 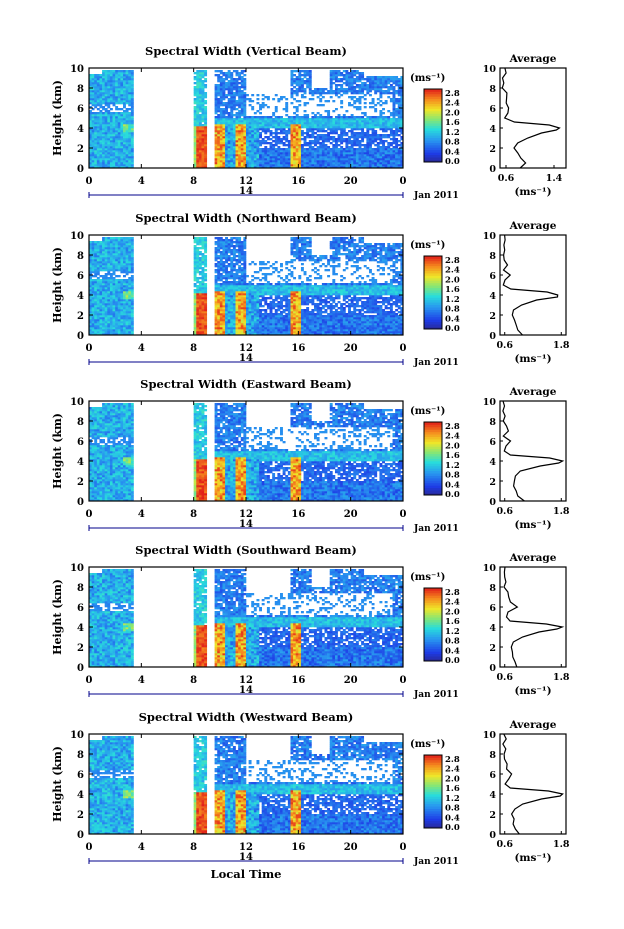 I want to click on avg-x-tick-label: 0.6, so click(x=504, y=345).